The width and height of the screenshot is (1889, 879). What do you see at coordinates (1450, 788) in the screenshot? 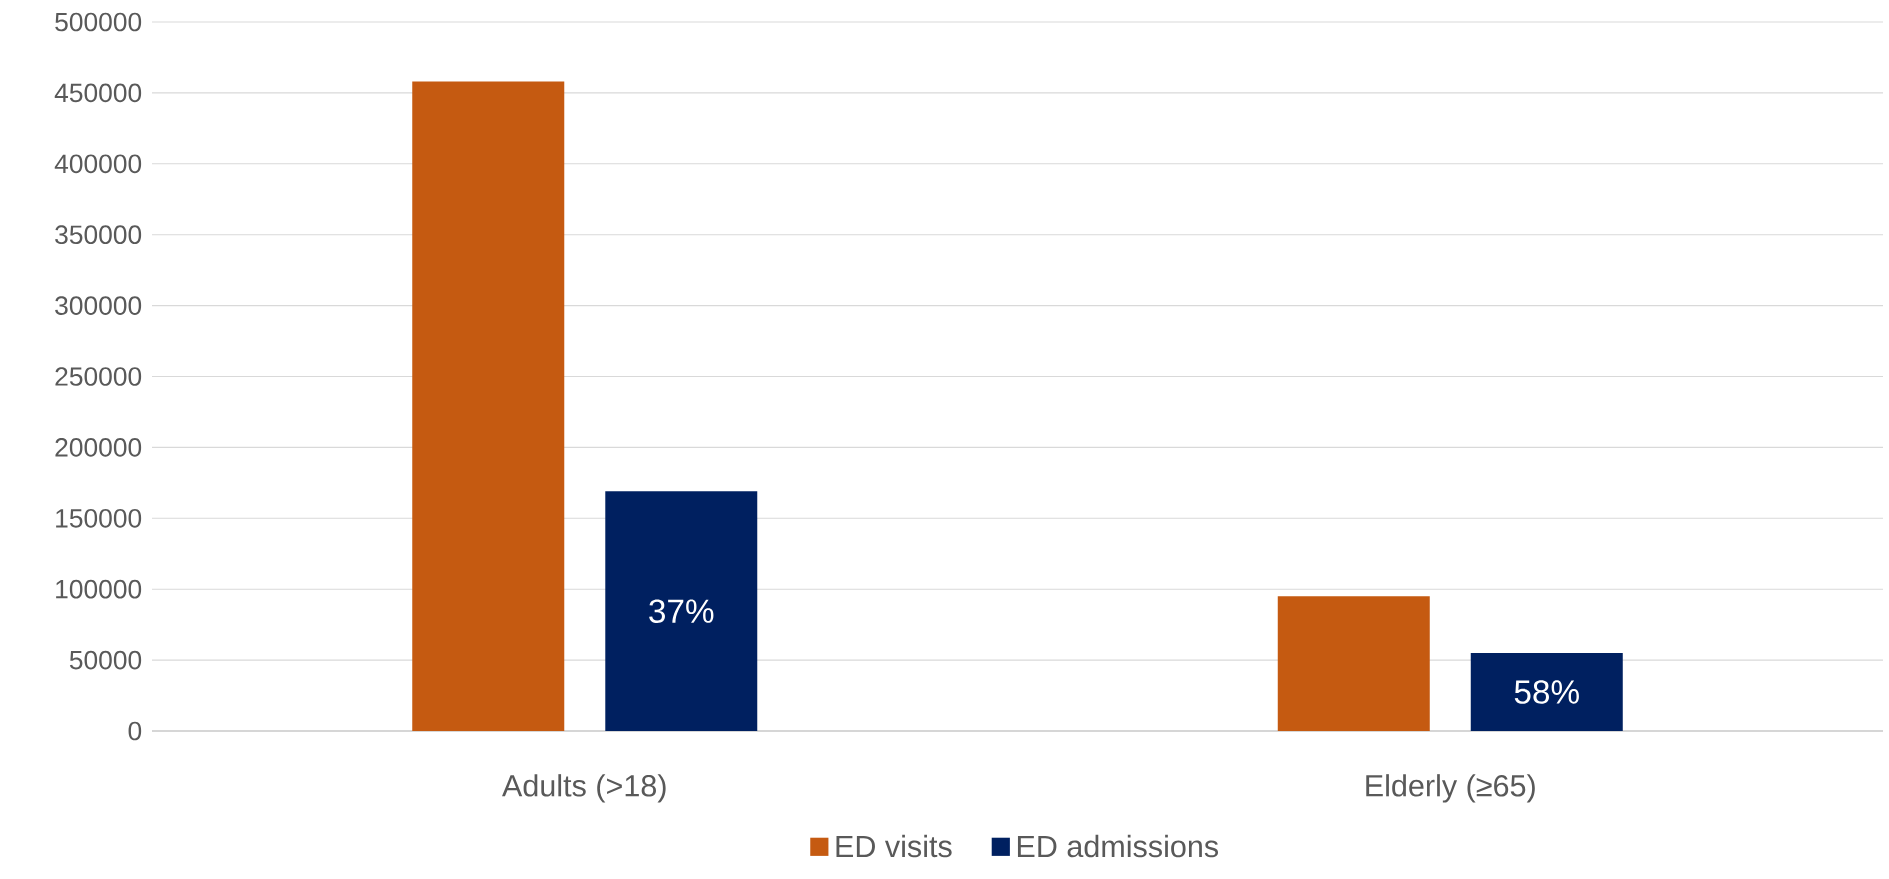
I see `x-tick-label: Elderly (≥65)` at bounding box center [1450, 788].